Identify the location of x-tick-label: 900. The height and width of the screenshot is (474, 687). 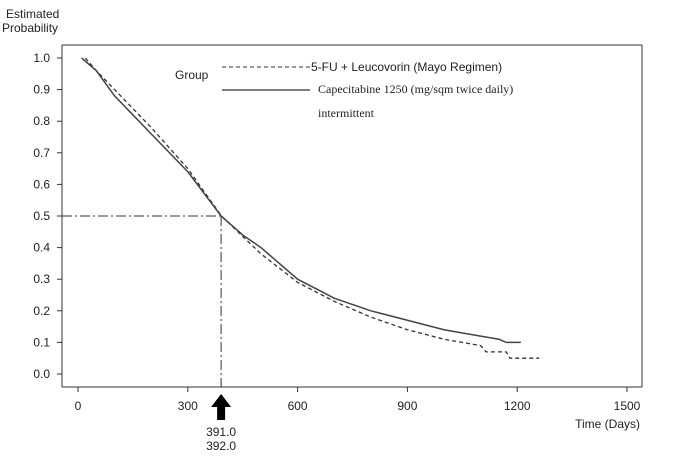
(407, 406).